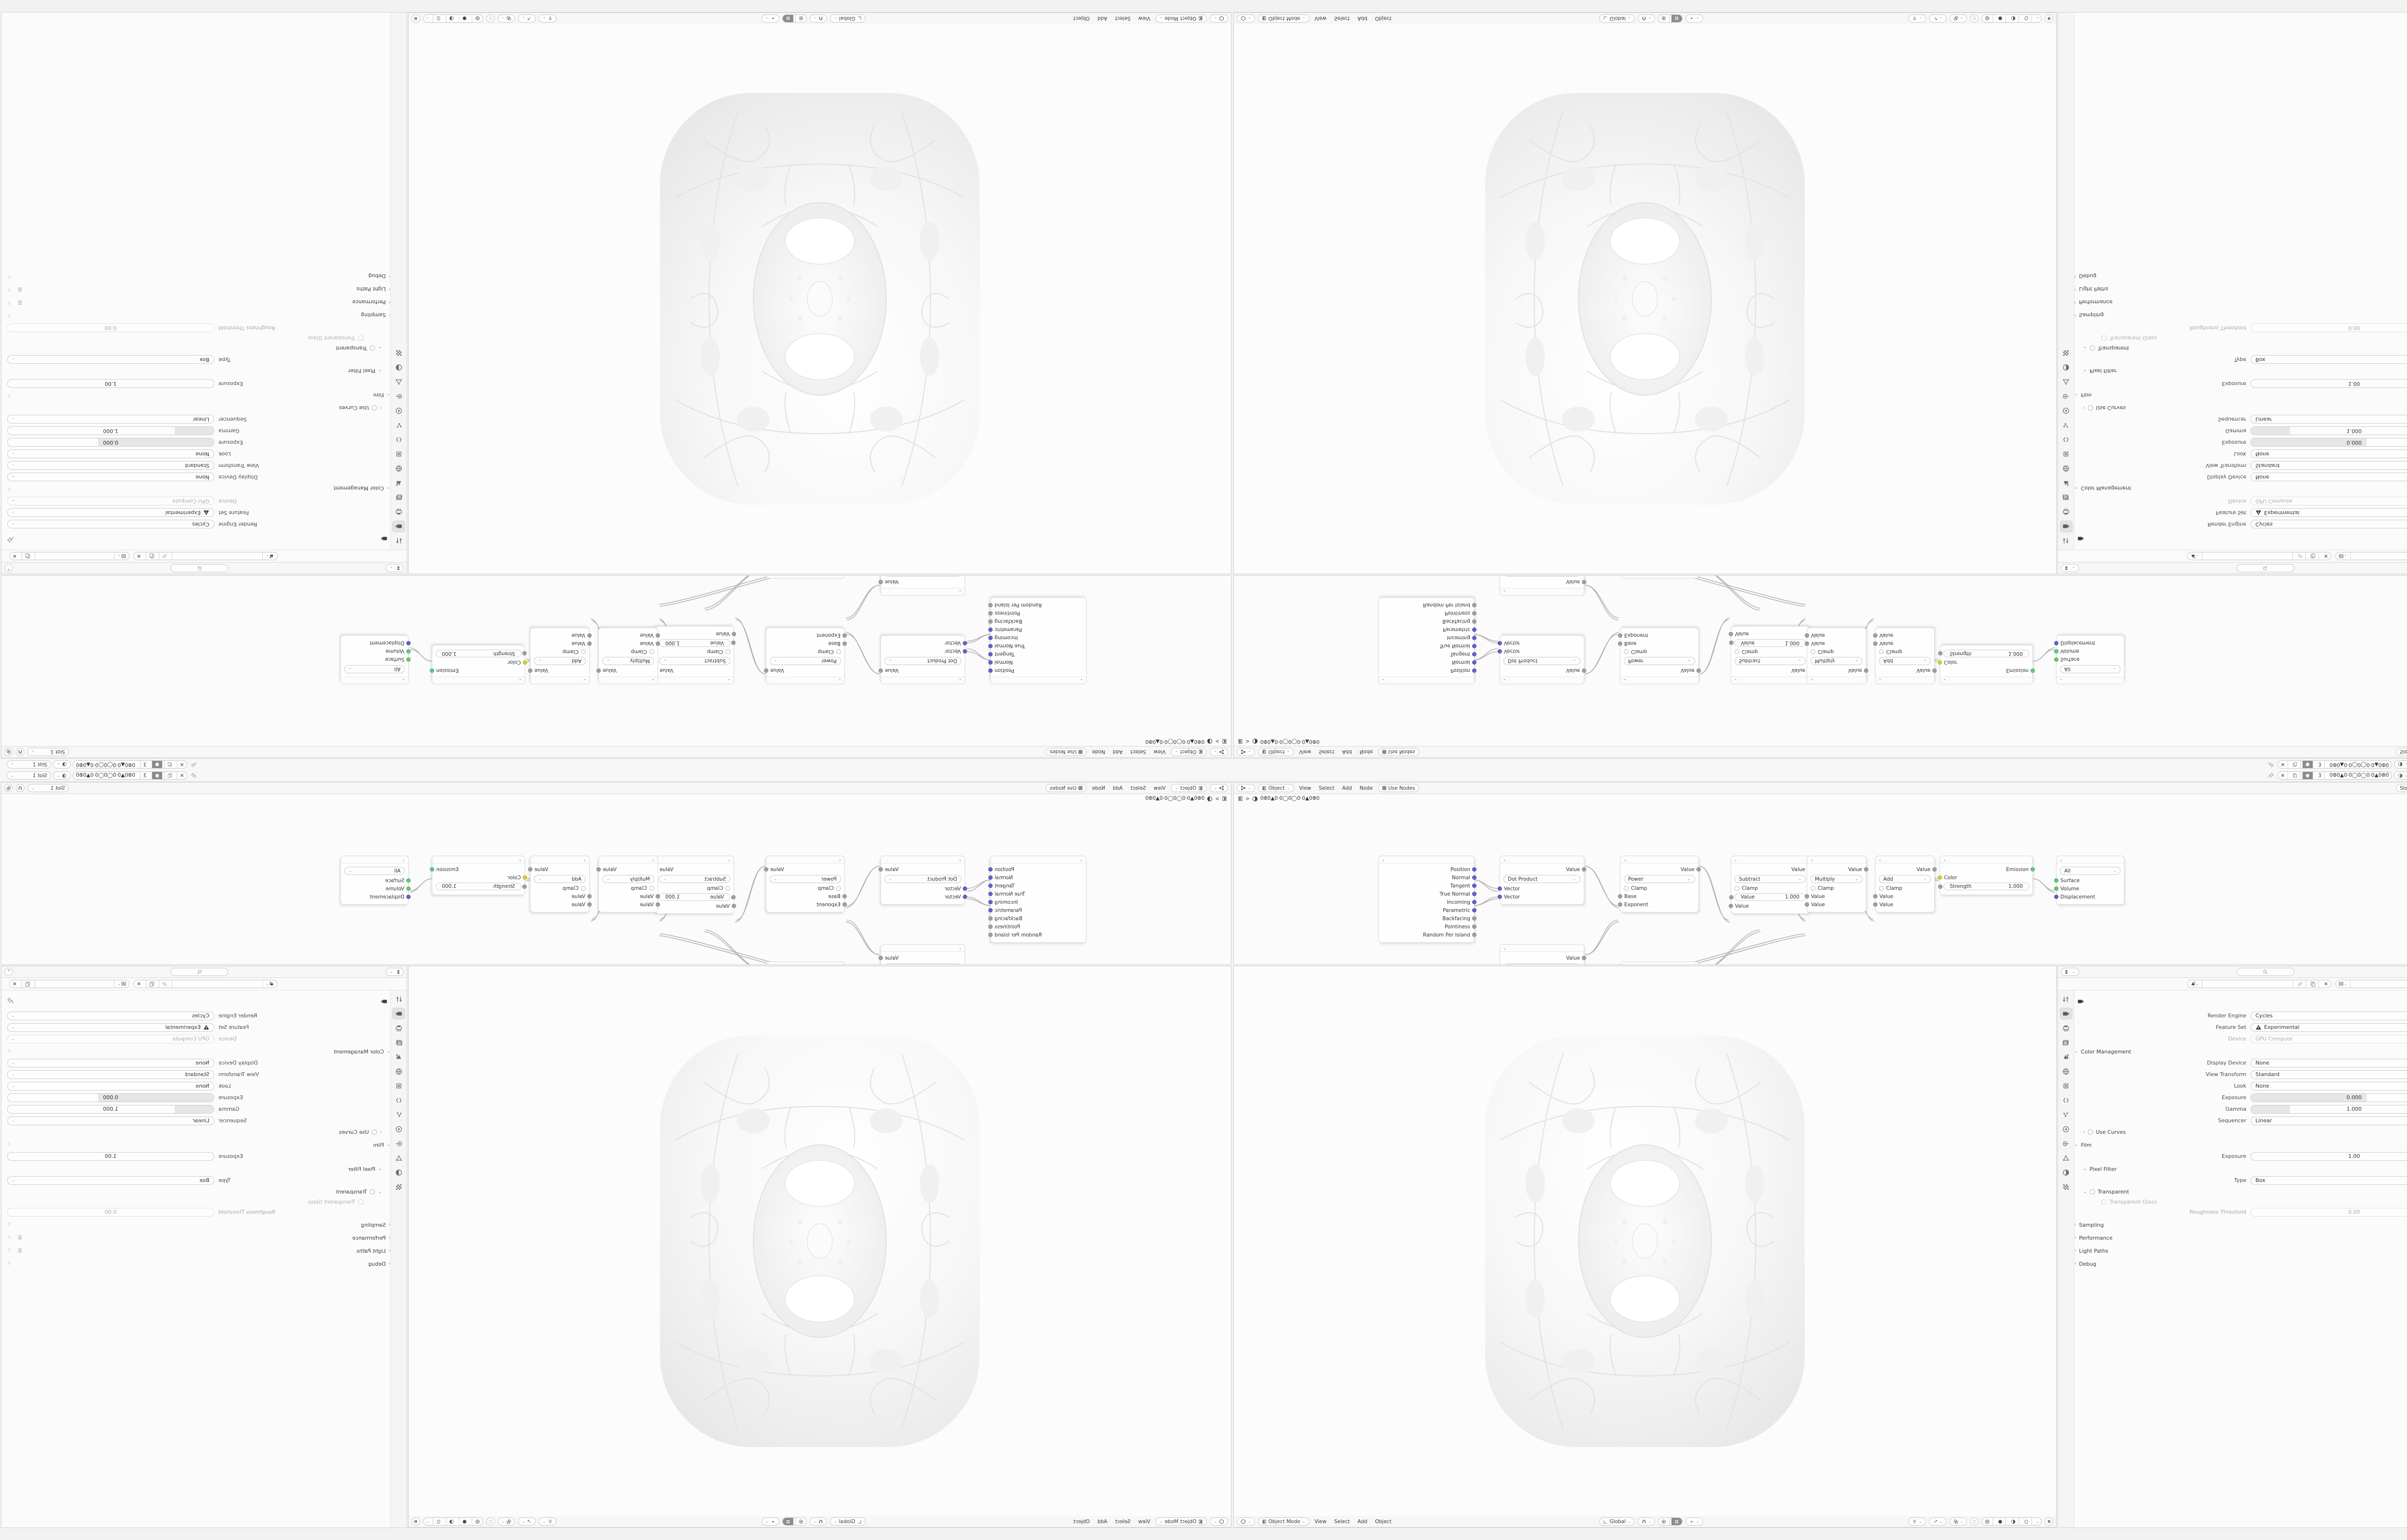 This screenshot has width=2407, height=1540. Describe the element at coordinates (2066, 1028) in the screenshot. I see `tab-output` at that location.